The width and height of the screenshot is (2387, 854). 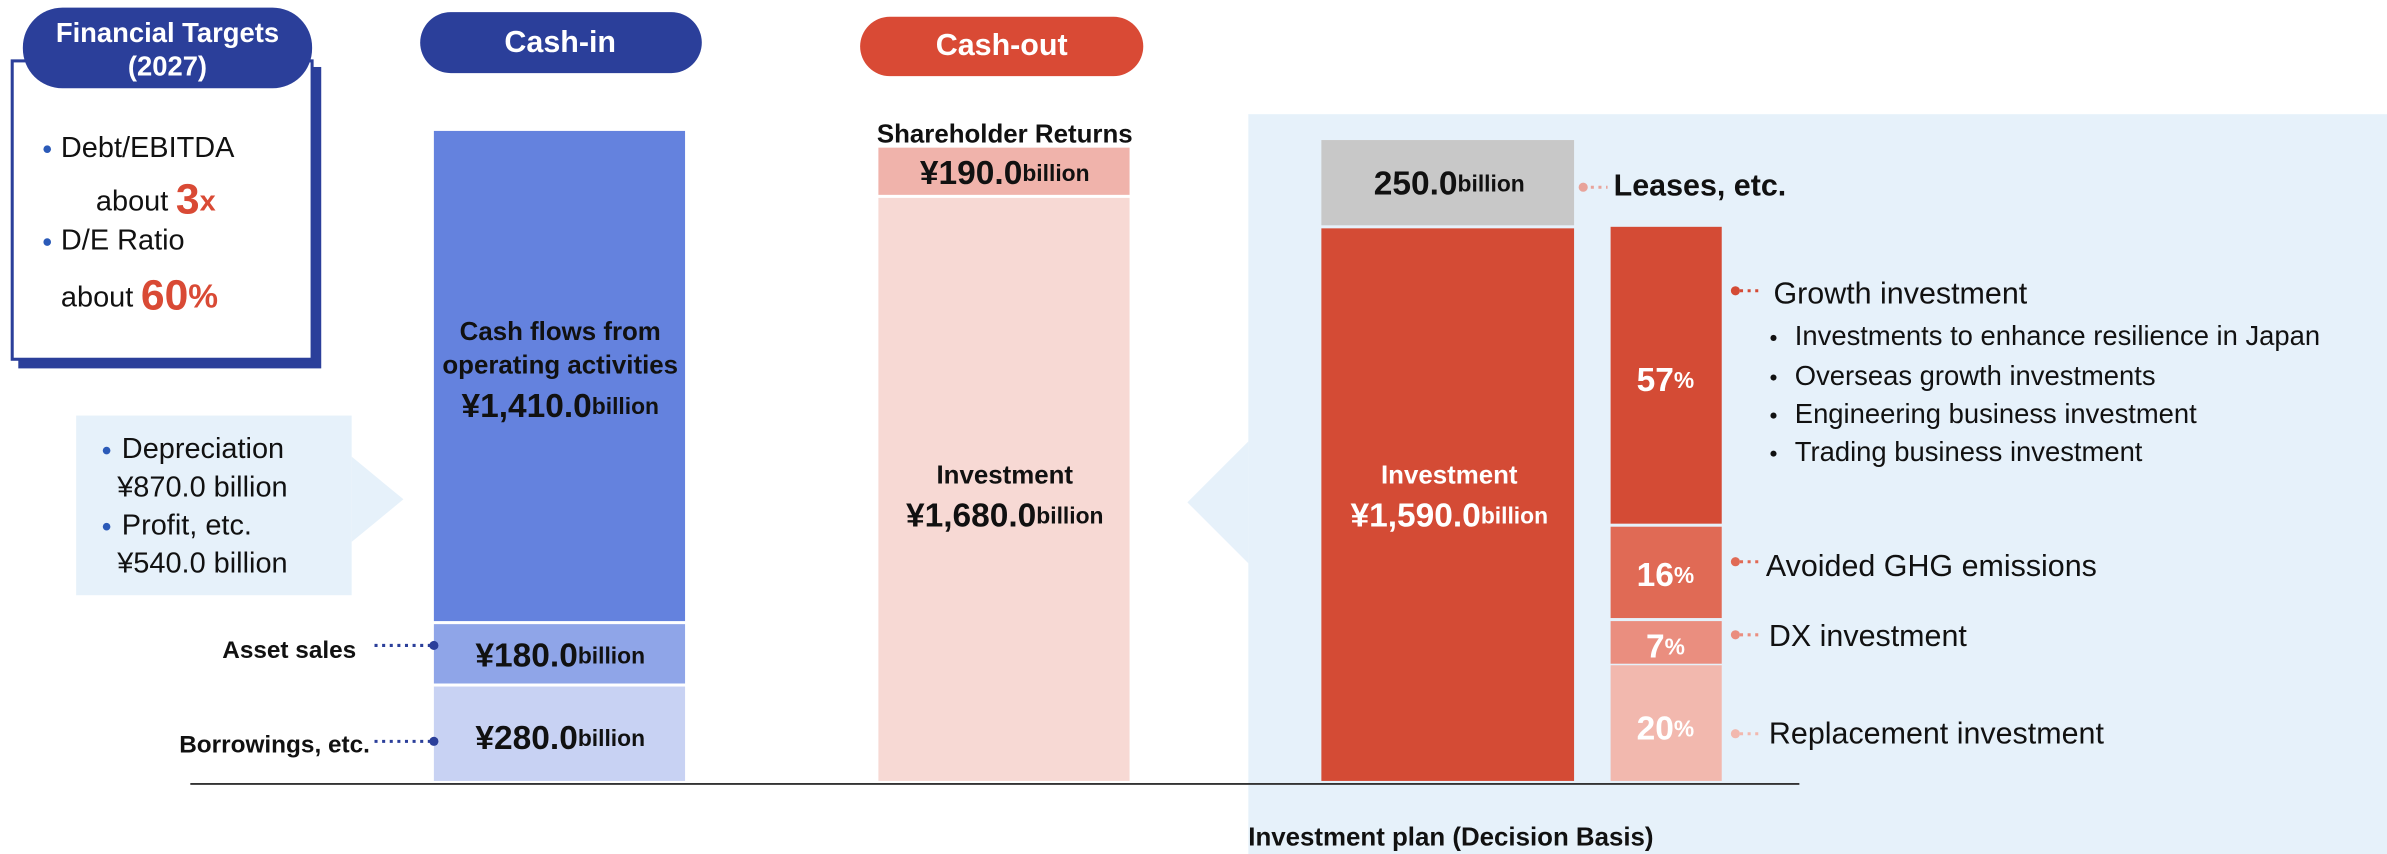 What do you see at coordinates (1450, 838) in the screenshot?
I see `plan-title: Investment plan (Decision Basis)` at bounding box center [1450, 838].